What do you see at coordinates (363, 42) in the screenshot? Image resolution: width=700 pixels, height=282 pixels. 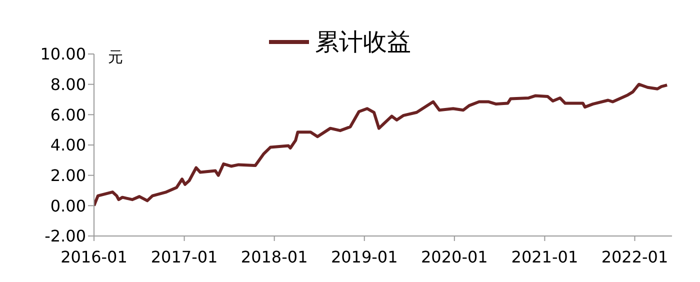 I see `legend-label: 累计收益` at bounding box center [363, 42].